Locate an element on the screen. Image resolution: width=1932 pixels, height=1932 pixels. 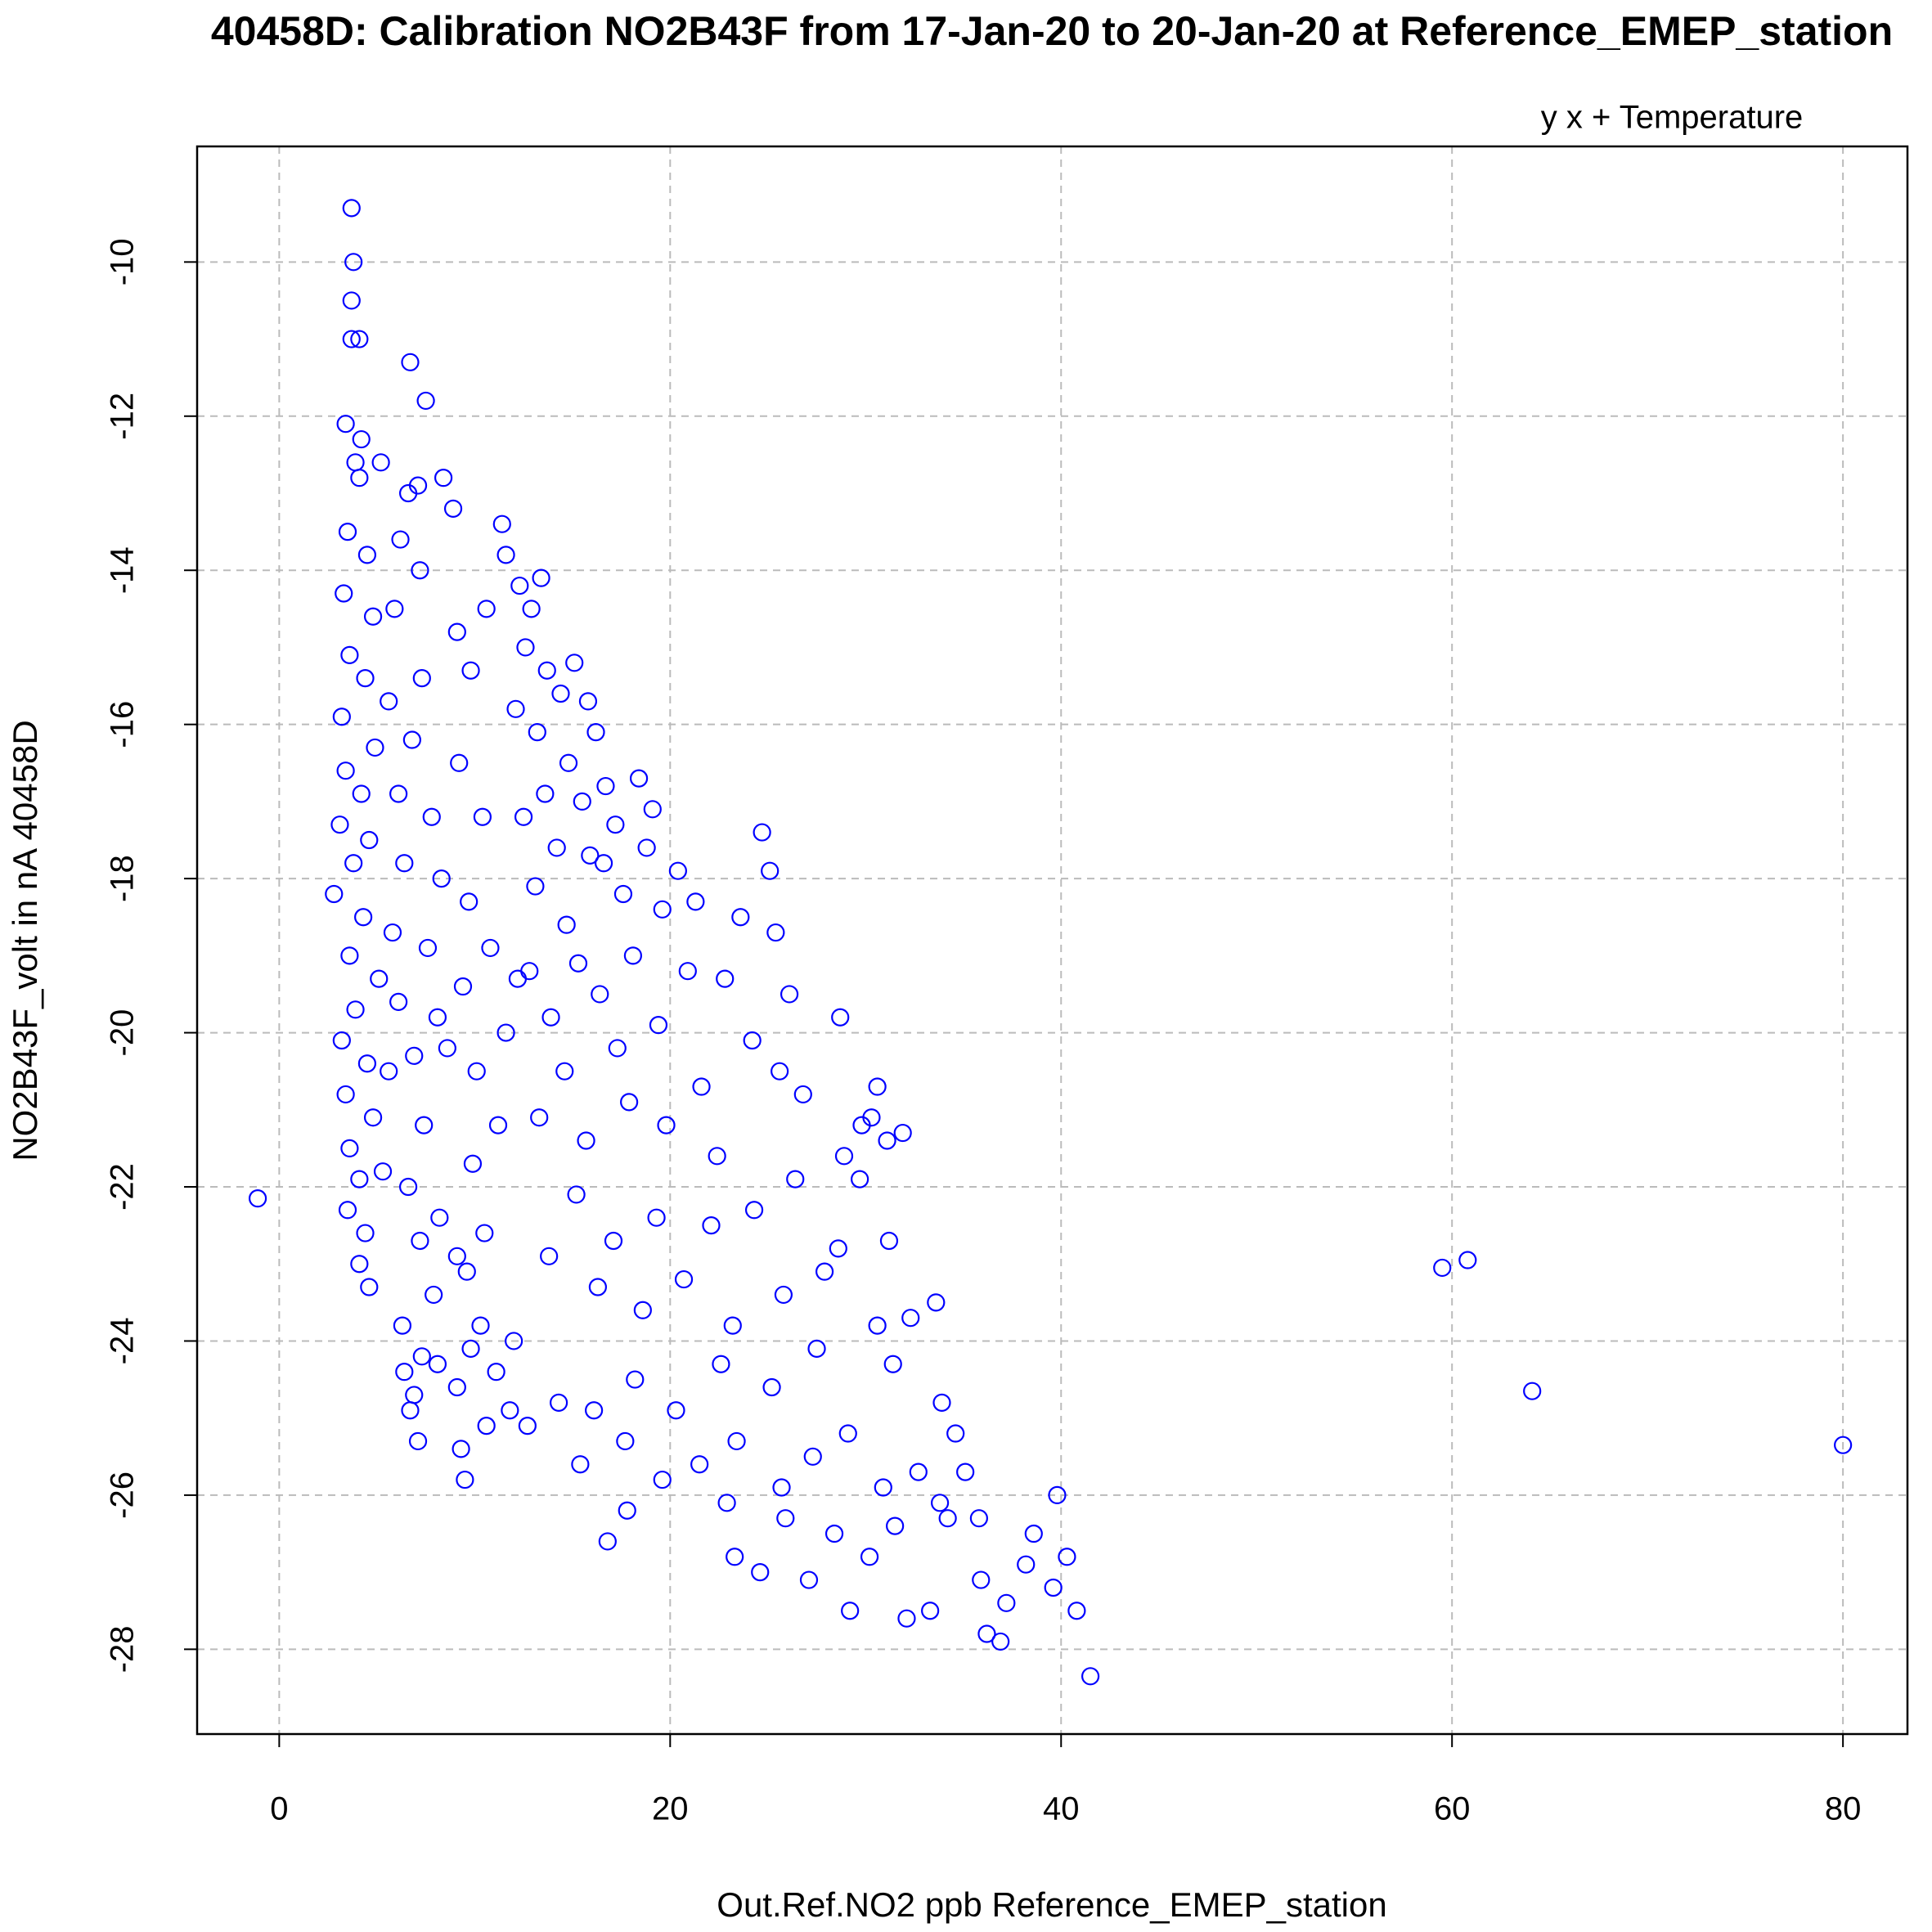
y-tick-label: -16 is located at coordinates (123, 724).